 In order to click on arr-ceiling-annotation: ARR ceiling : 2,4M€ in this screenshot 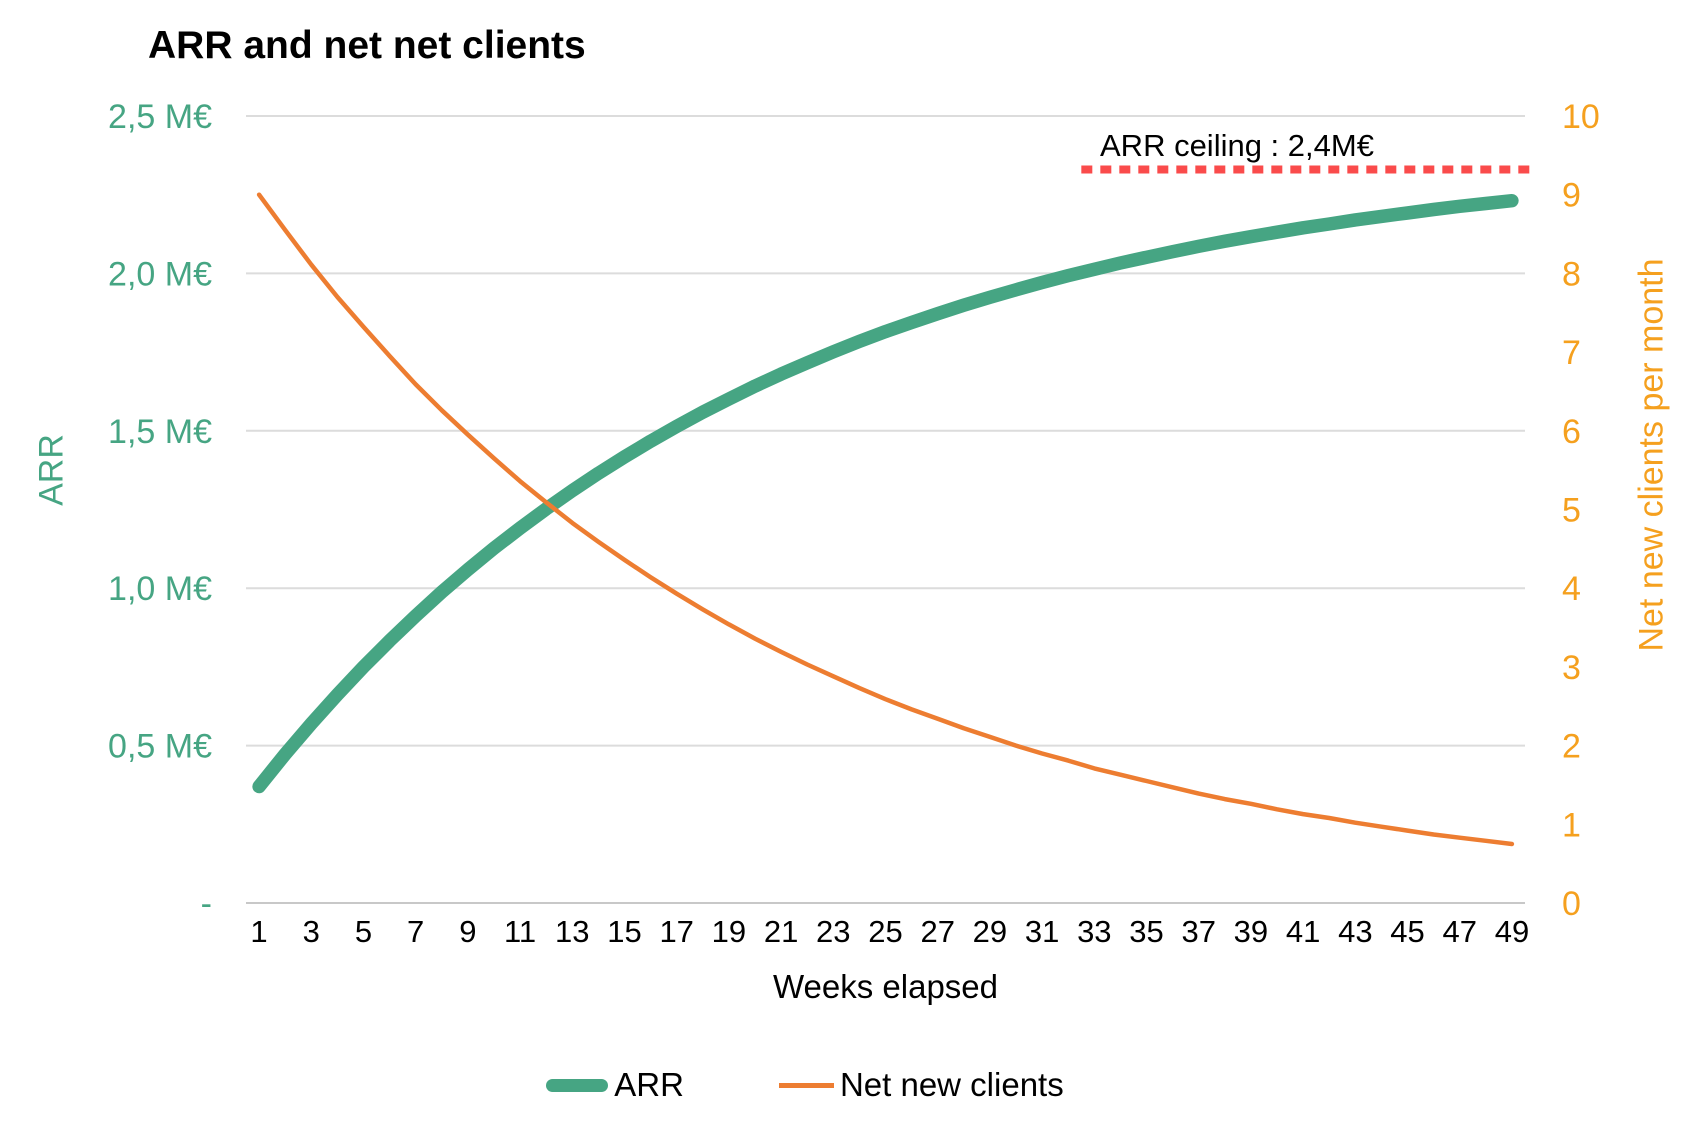, I will do `click(1237, 145)`.